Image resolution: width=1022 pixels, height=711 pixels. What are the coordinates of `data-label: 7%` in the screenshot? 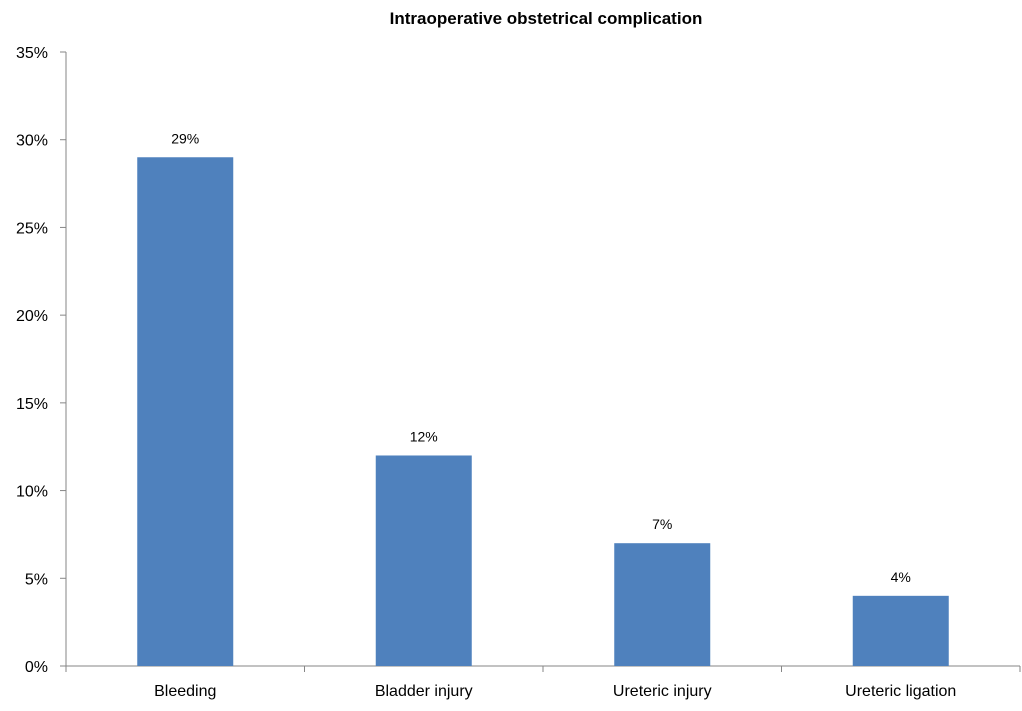 It's located at (662, 524).